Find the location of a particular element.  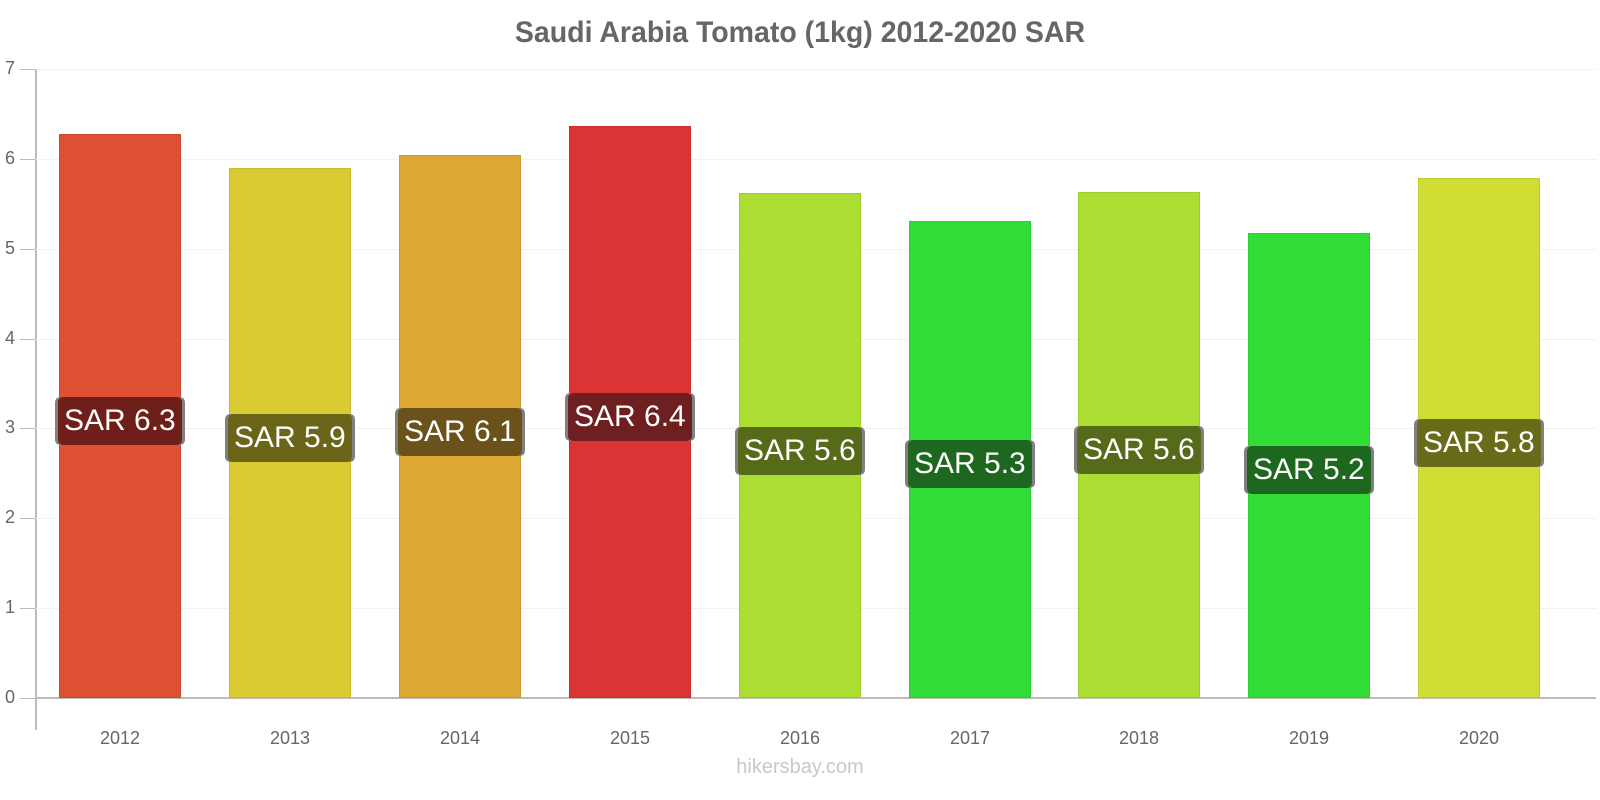

y-tick-label: 7 is located at coordinates (9, 68).